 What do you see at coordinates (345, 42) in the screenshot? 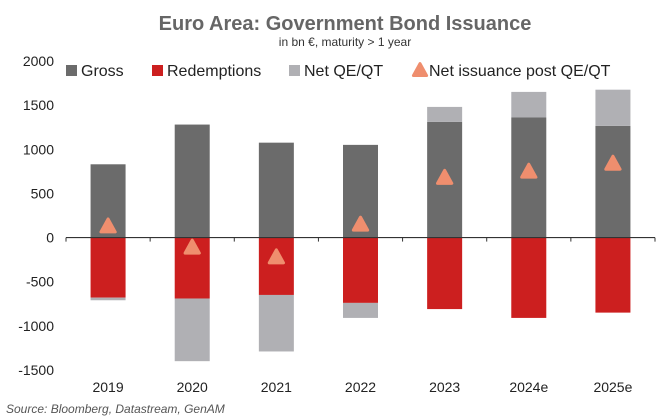
I see `chart-subtitle: in bn €, maturity > 1 year` at bounding box center [345, 42].